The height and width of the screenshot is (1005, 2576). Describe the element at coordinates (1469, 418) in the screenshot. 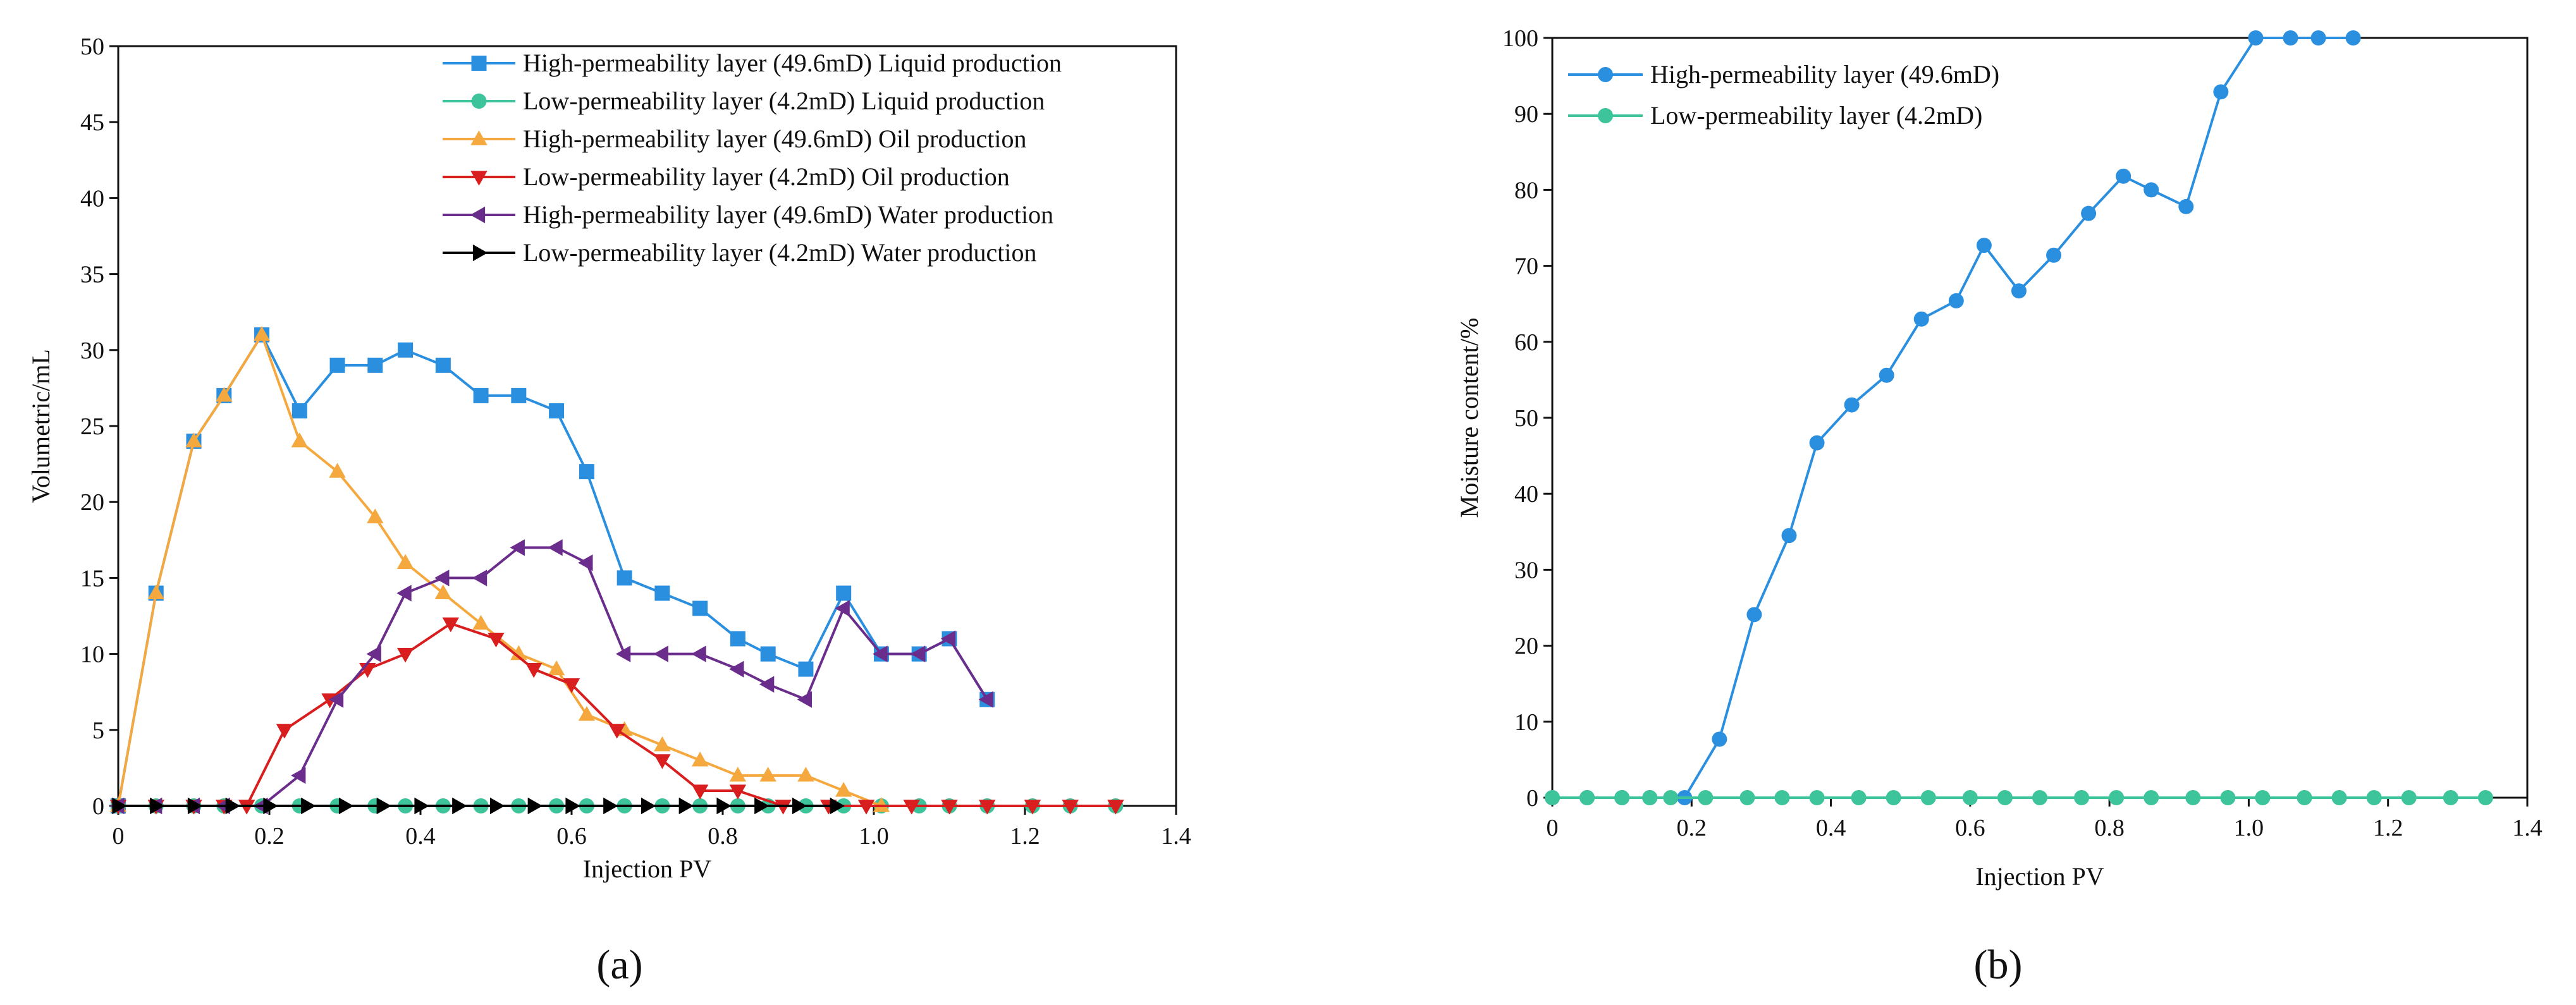

I see `y-axis-label: Moisture content/%` at that location.